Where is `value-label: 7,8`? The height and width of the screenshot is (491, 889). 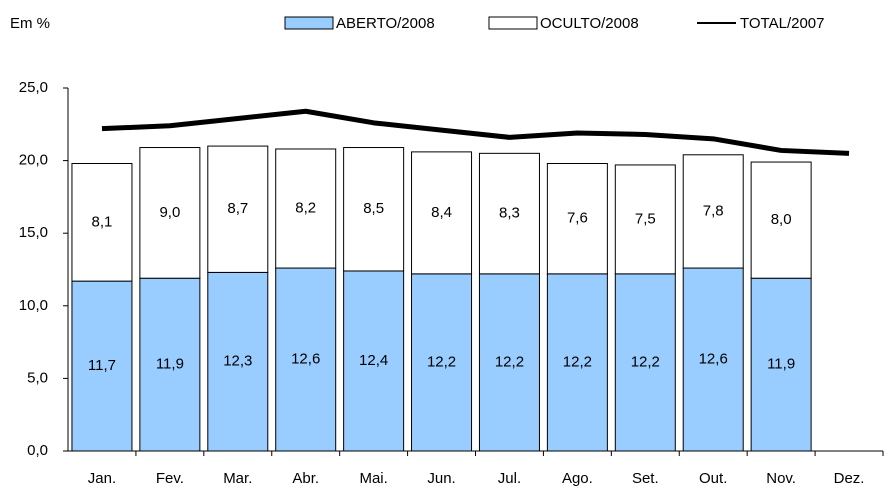
value-label: 7,8 is located at coordinates (713, 210).